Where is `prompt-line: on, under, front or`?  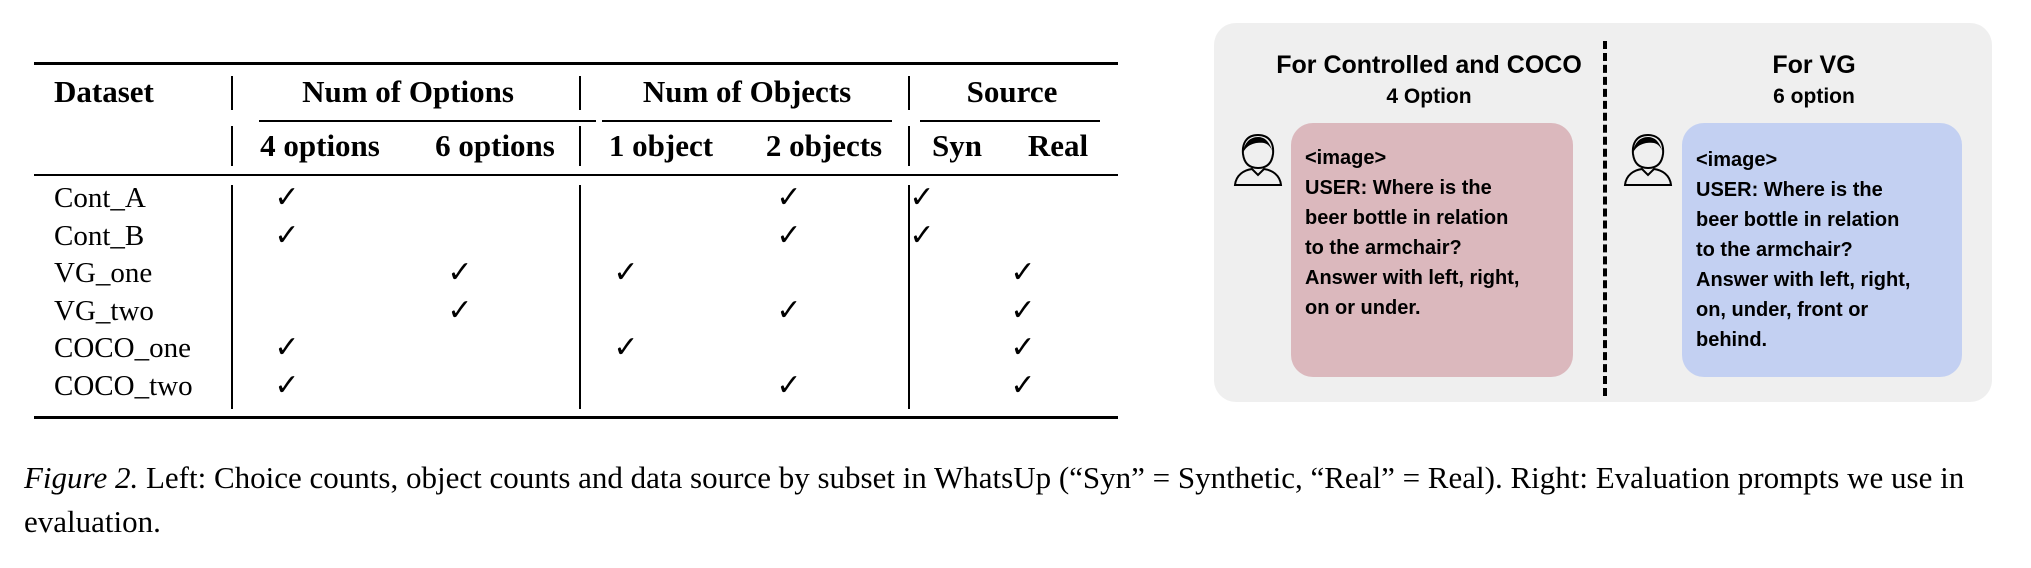
prompt-line: on, under, front or is located at coordinates (1782, 310).